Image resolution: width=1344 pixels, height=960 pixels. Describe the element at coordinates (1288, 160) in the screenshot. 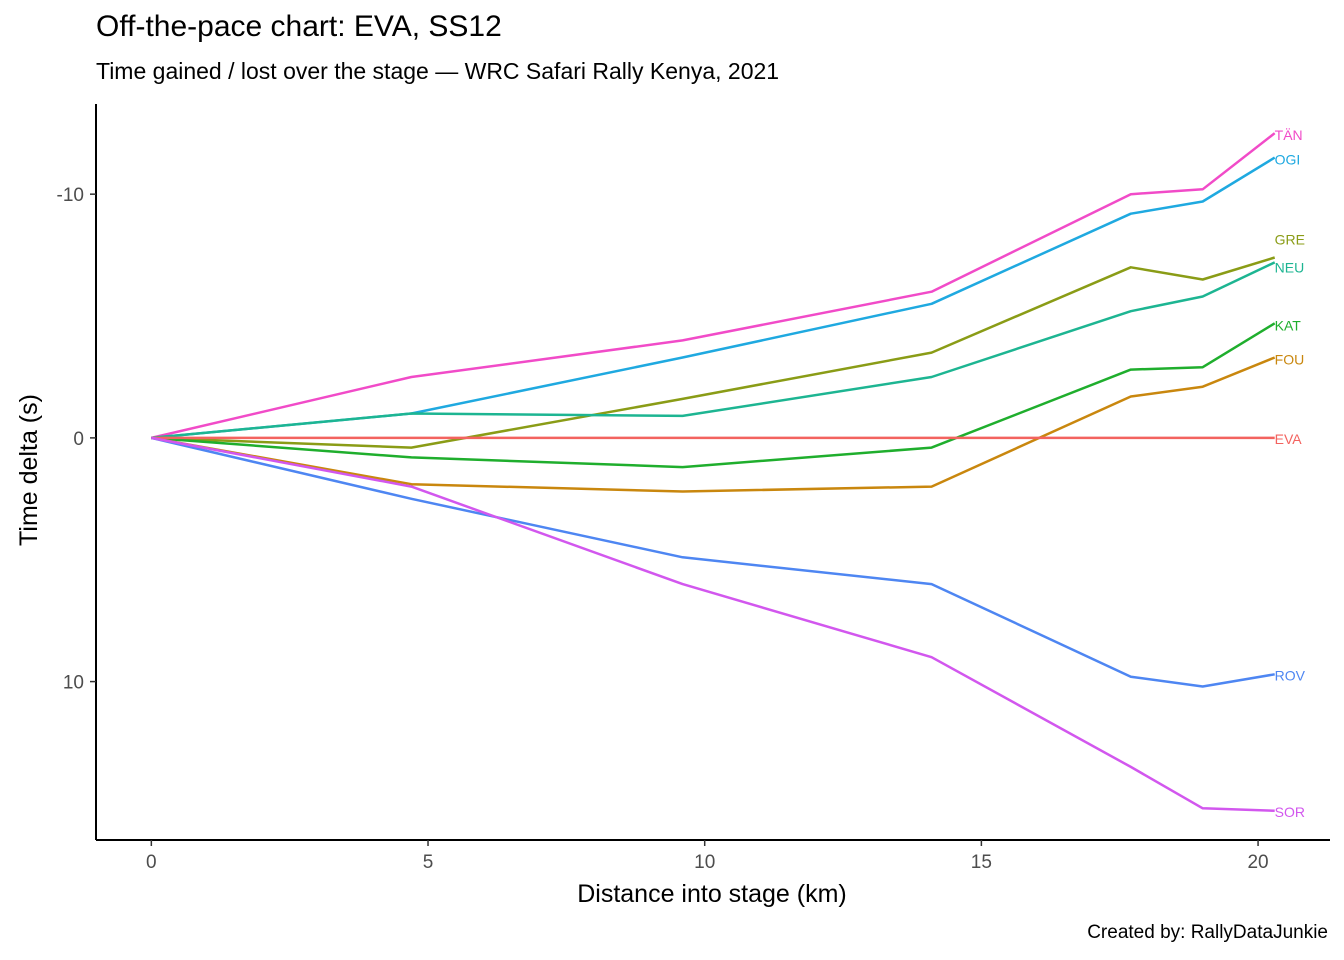

I see `series-label-ogi: OGI` at that location.